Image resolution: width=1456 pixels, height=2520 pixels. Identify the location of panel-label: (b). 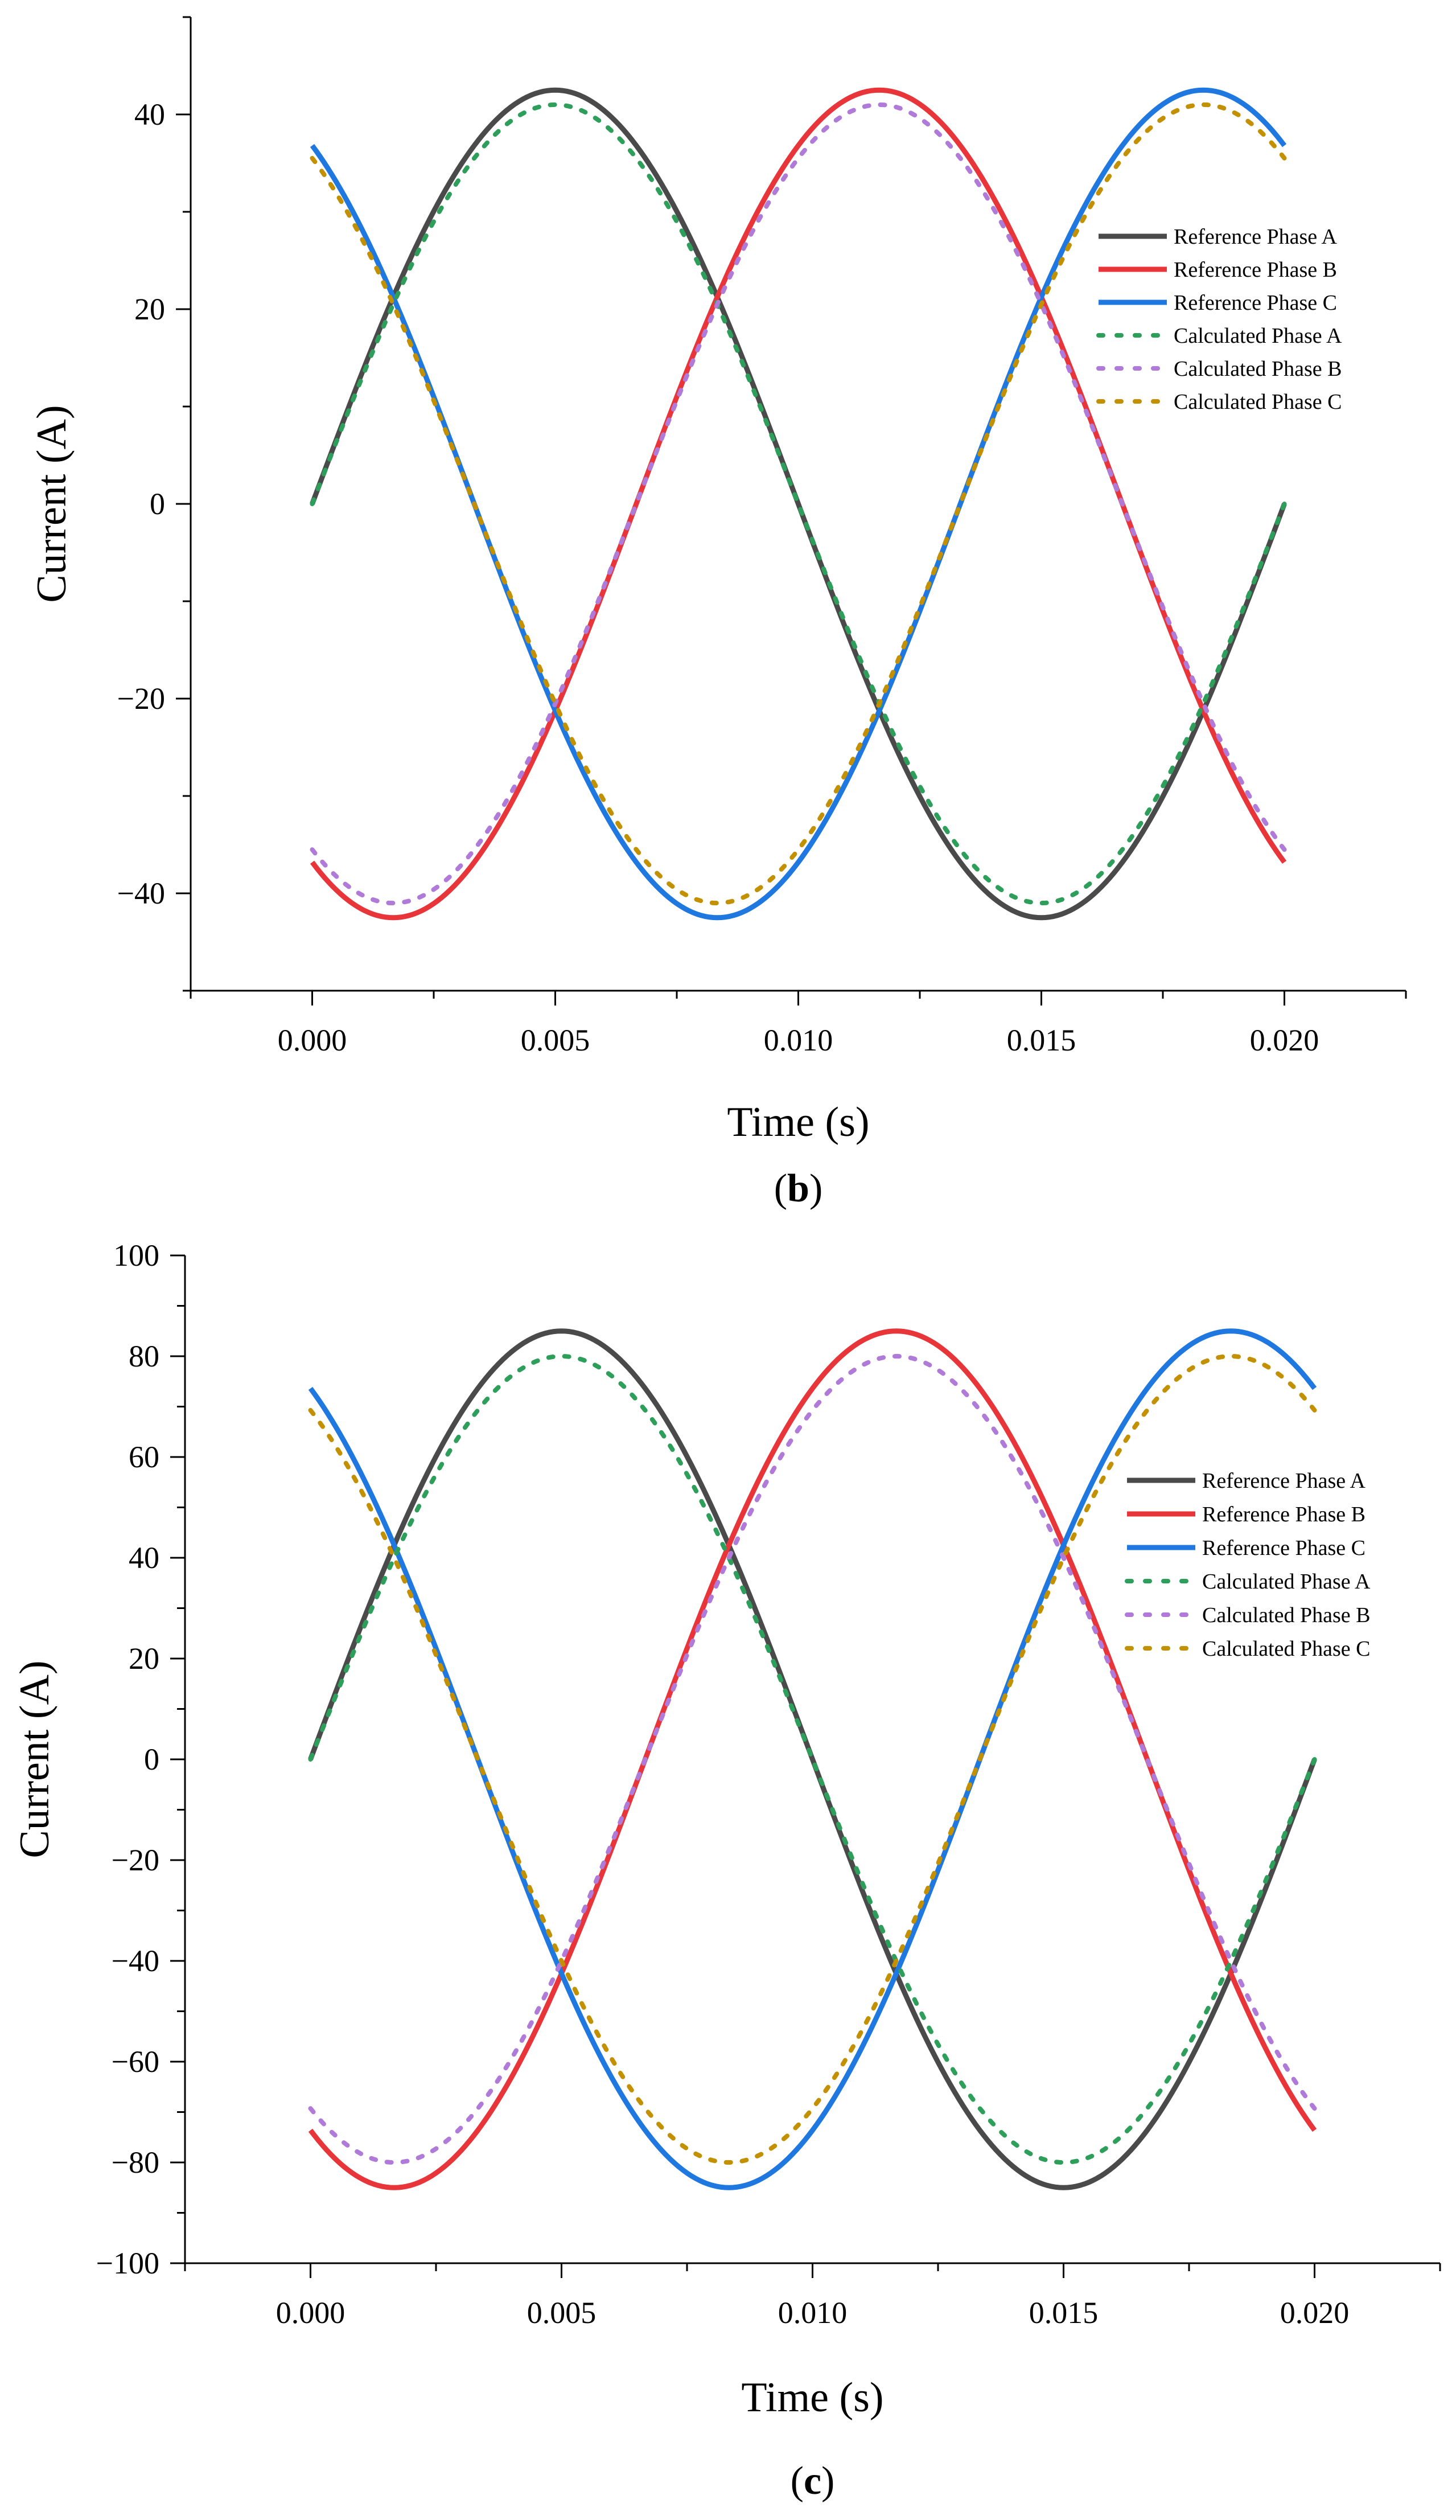
(798, 1188).